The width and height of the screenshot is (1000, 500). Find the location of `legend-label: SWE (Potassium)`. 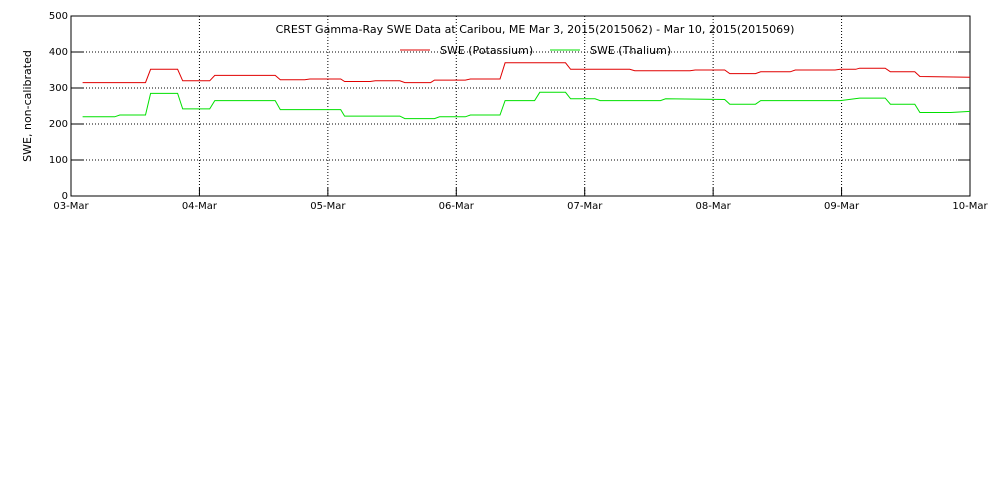

legend-label: SWE (Potassium) is located at coordinates (486, 50).